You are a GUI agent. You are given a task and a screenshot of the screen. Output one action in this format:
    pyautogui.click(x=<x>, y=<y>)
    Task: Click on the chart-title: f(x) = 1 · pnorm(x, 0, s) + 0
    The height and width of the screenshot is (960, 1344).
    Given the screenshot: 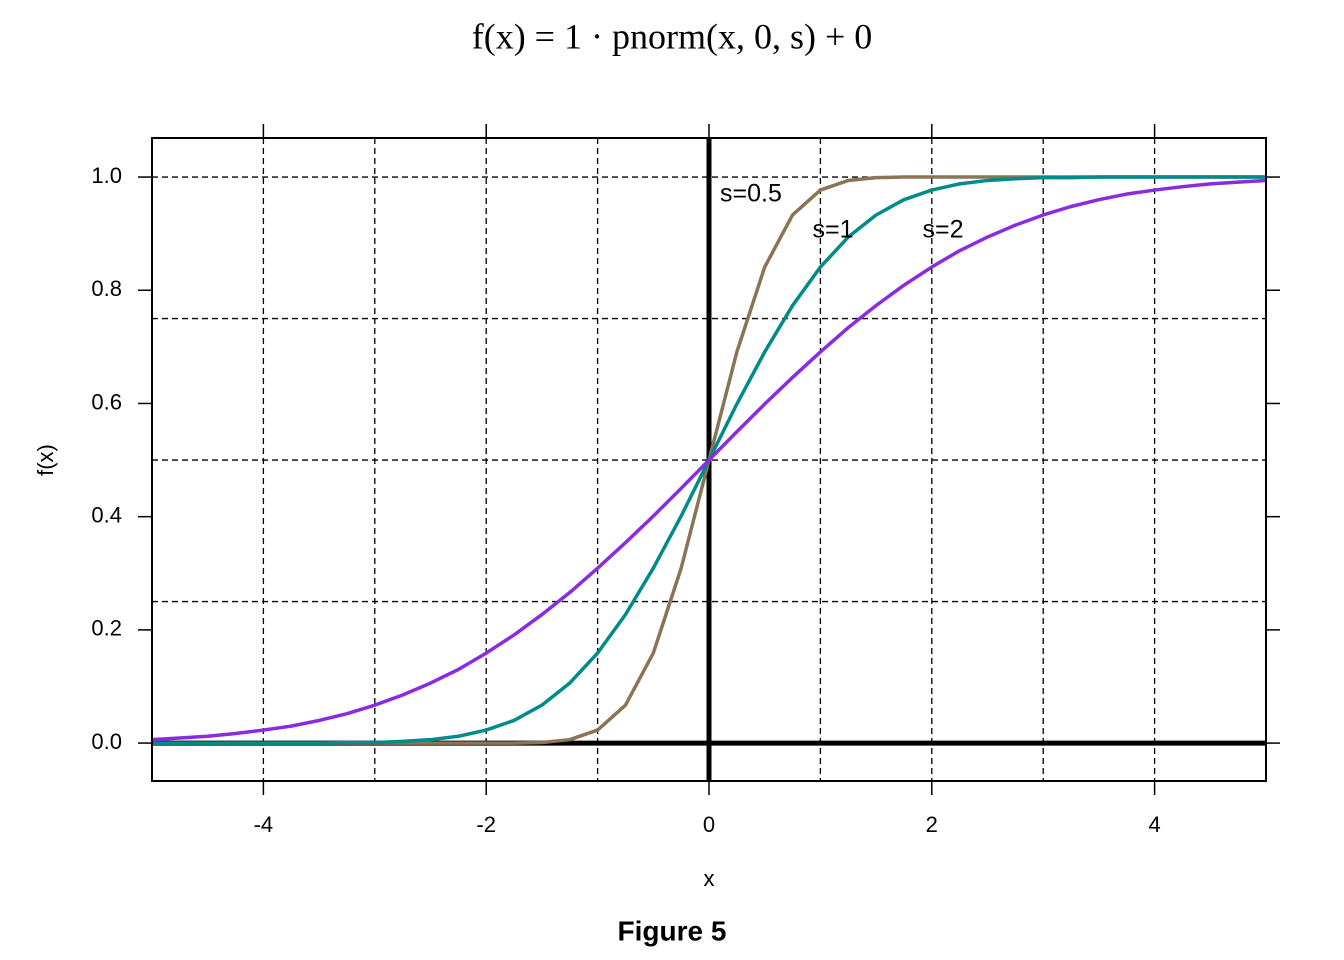 What is the action you would take?
    pyautogui.click(x=672, y=36)
    